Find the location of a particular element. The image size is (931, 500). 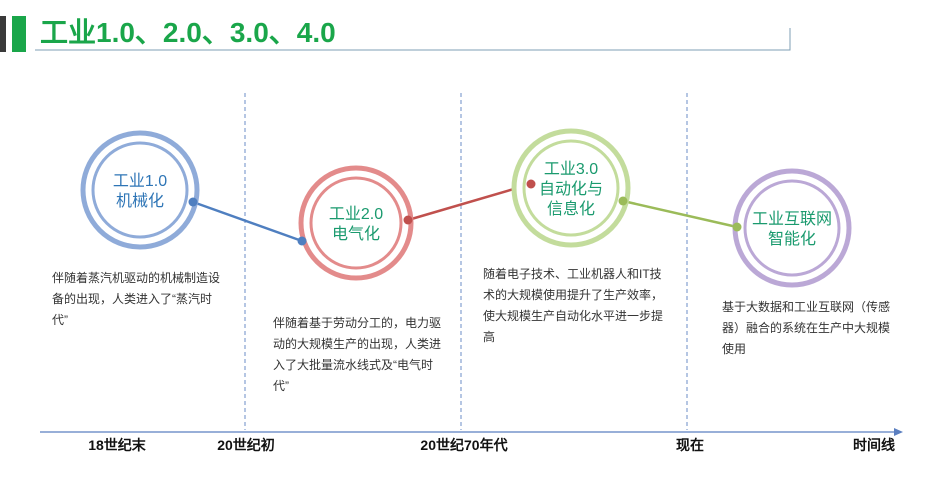

stage-name: 智能化 is located at coordinates (792, 239).